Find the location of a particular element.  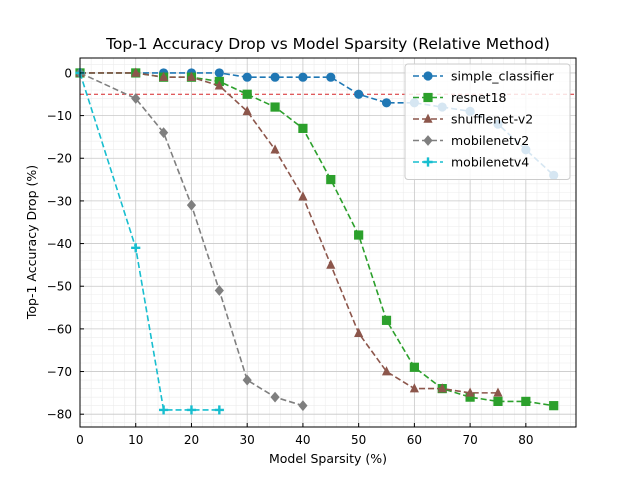

x-axis-label: Model Sparsity (%) is located at coordinates (328, 458).